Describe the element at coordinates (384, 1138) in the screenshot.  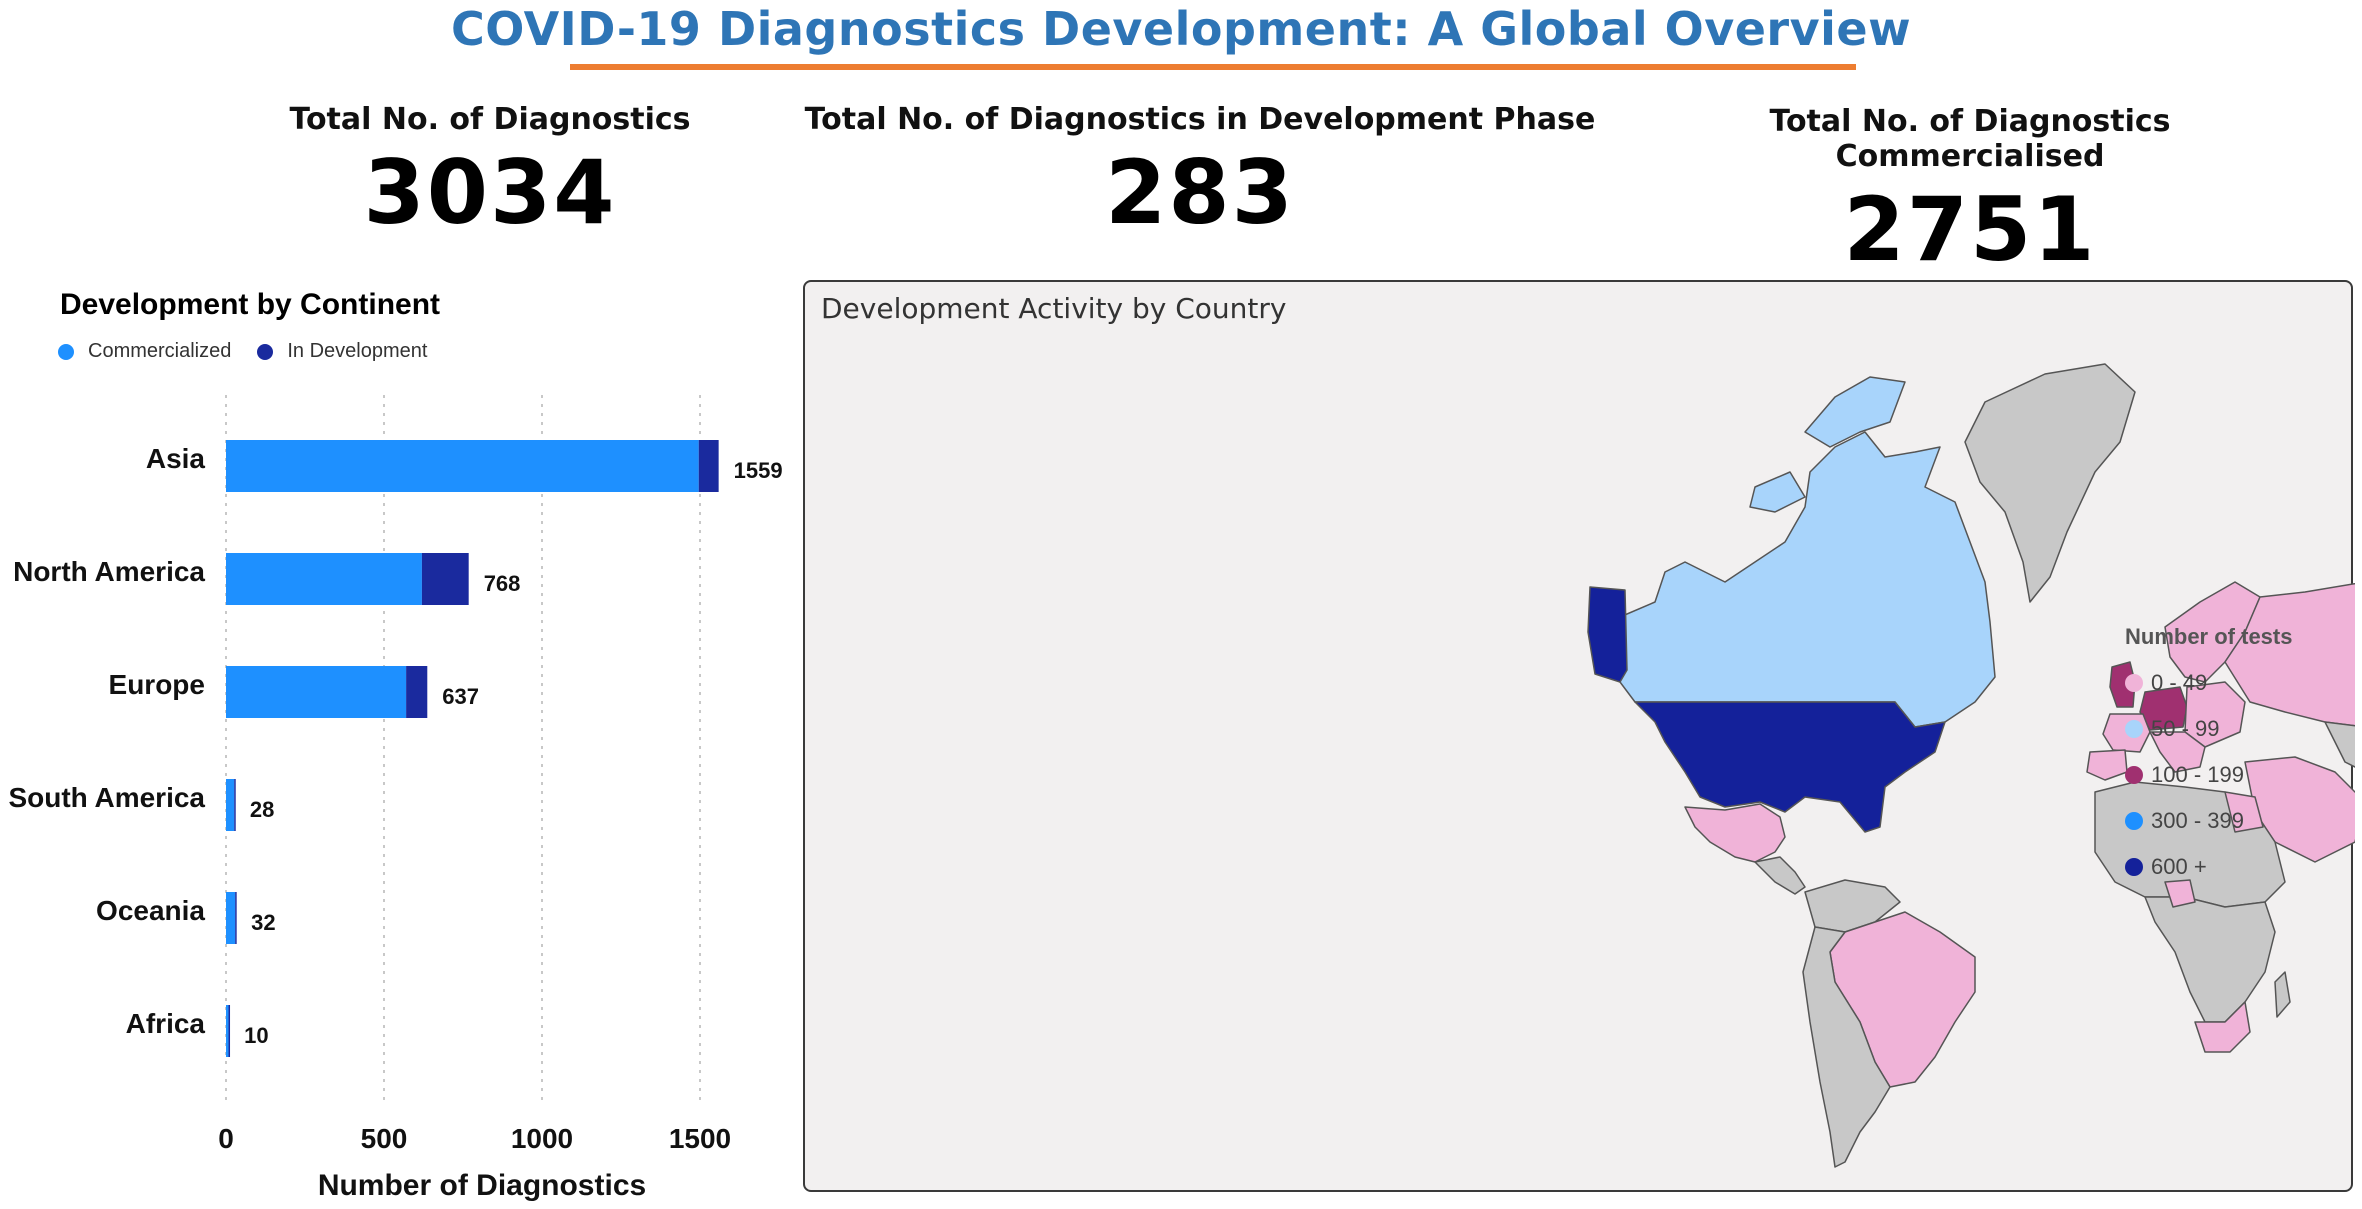
I see `x-tick-label-500: 500` at that location.